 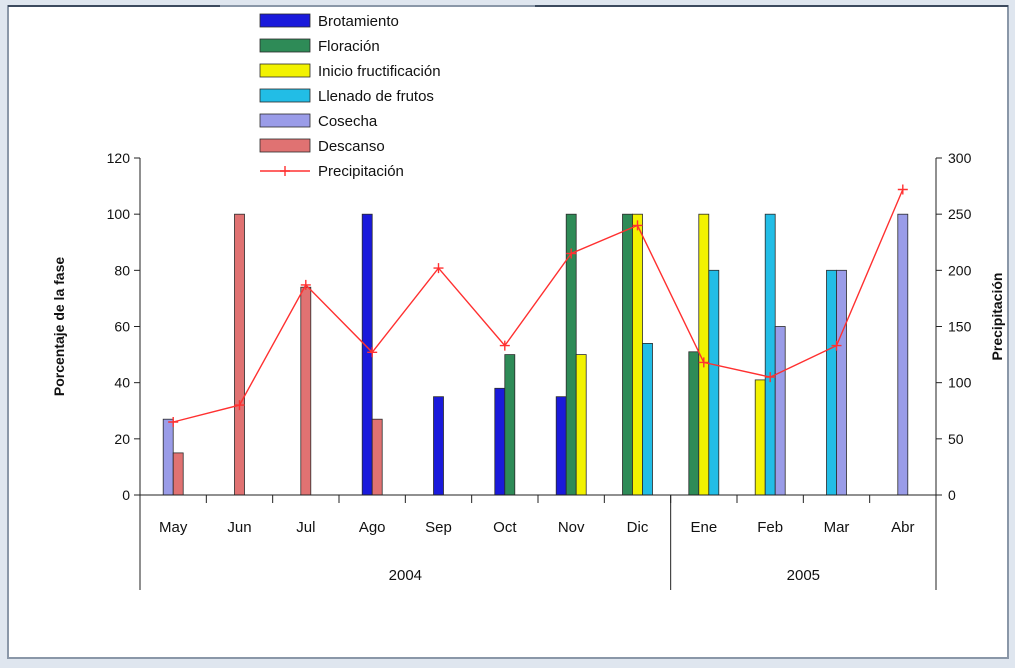 What do you see at coordinates (960, 214) in the screenshot?
I see `right-axis-tick-label: 250` at bounding box center [960, 214].